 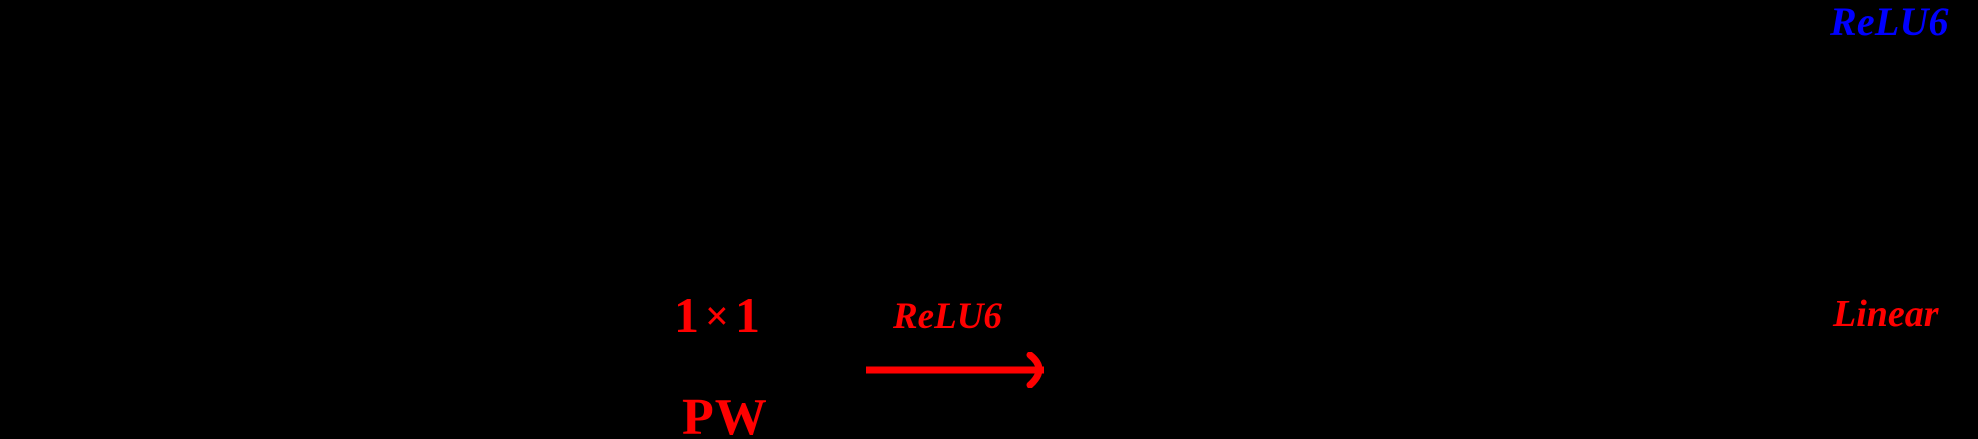 What do you see at coordinates (725, 414) in the screenshot?
I see `layer-type-label-pw: PW` at bounding box center [725, 414].